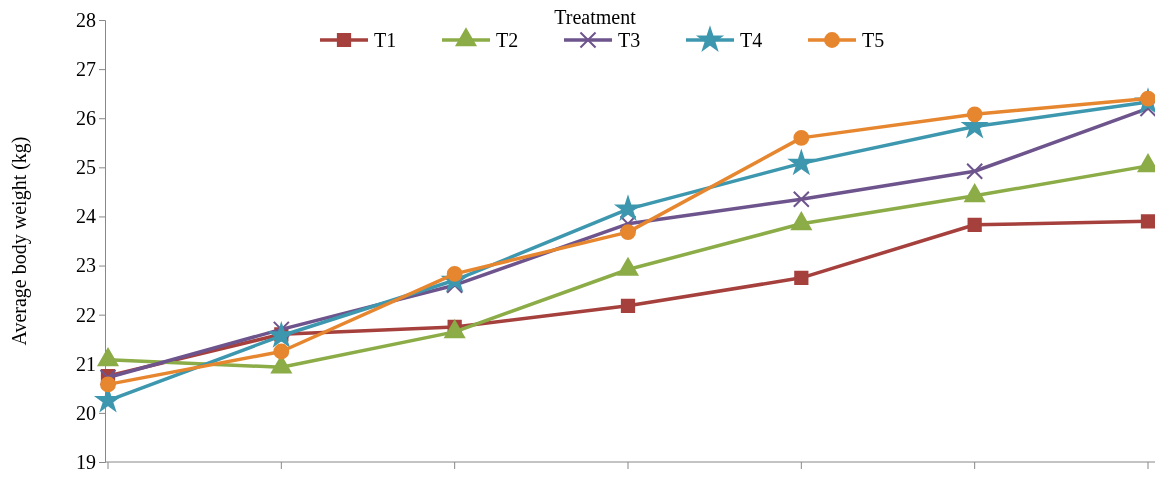 Image resolution: width=1155 pixels, height=484 pixels. Describe the element at coordinates (595, 17) in the screenshot. I see `legend-title: Treatment` at that location.